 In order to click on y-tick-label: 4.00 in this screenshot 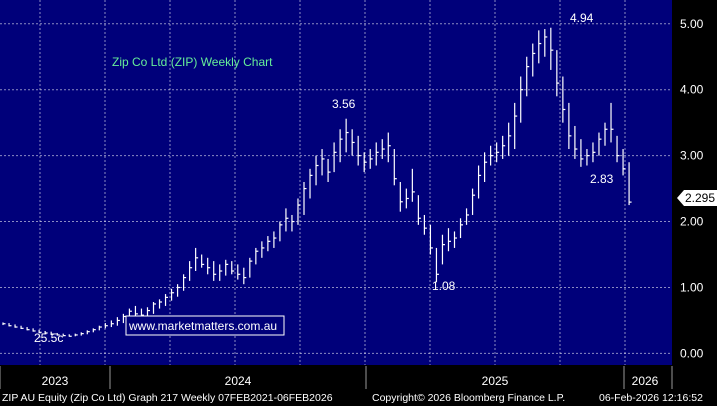, I will do `click(692, 90)`.